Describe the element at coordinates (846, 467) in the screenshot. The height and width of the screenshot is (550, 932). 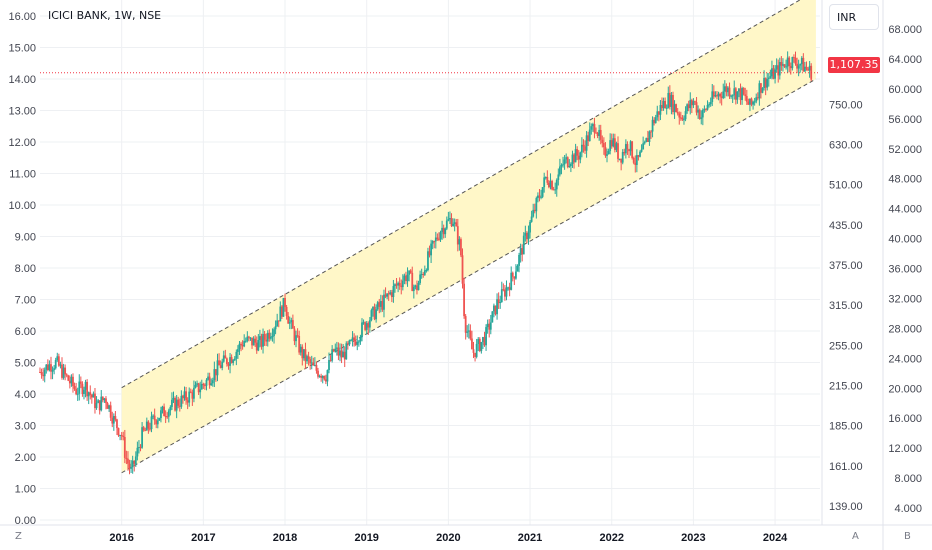
I see `price-axis-tick-label: 161.00` at that location.